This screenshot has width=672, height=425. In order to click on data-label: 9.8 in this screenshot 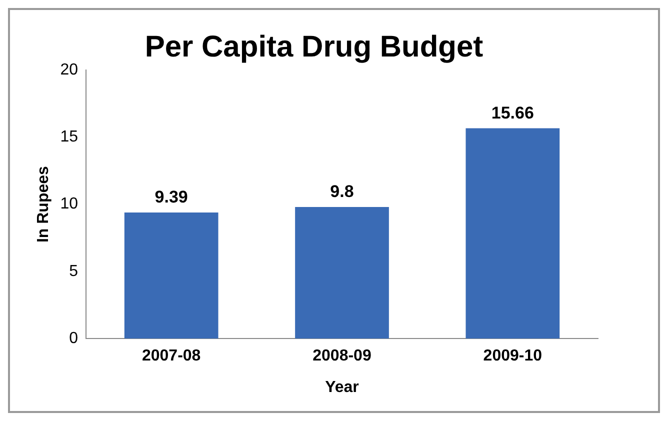, I will do `click(342, 192)`.